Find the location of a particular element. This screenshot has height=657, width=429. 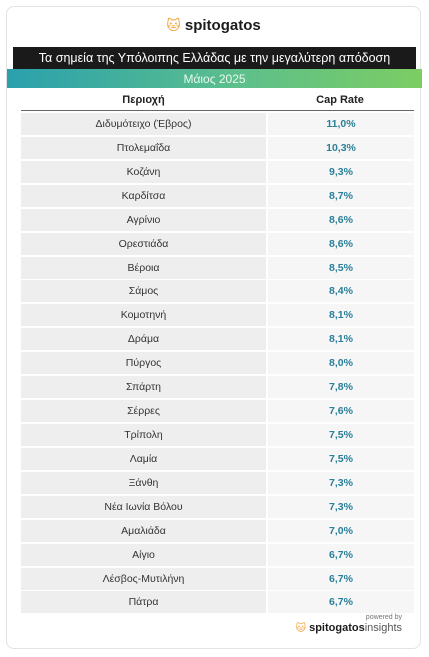

table-row: Βέροια 8,5% is located at coordinates (217, 267).